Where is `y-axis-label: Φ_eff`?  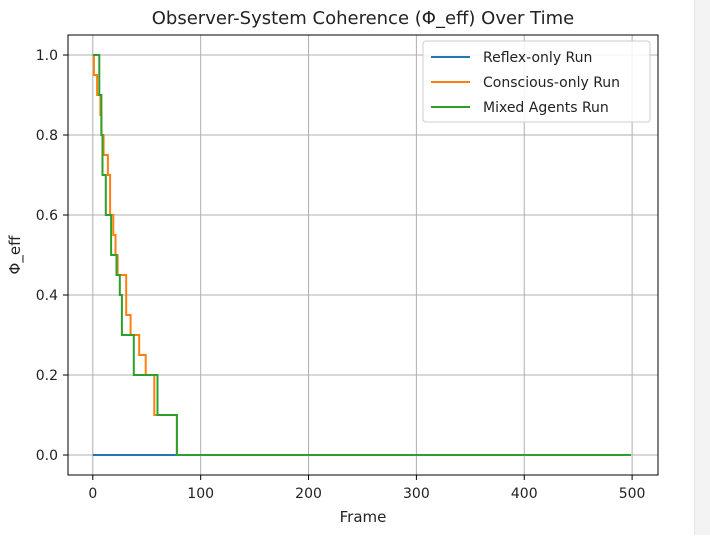
y-axis-label: Φ_eff is located at coordinates (15, 255).